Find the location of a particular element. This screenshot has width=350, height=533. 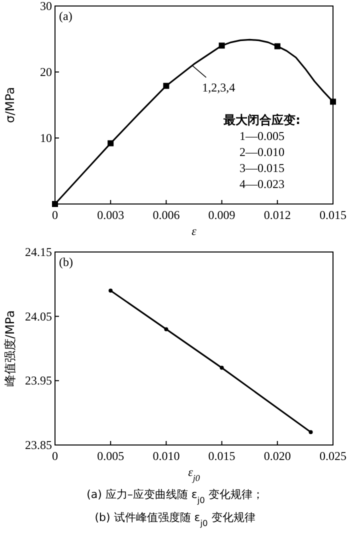

x-axis-title: ε is located at coordinates (194, 231).